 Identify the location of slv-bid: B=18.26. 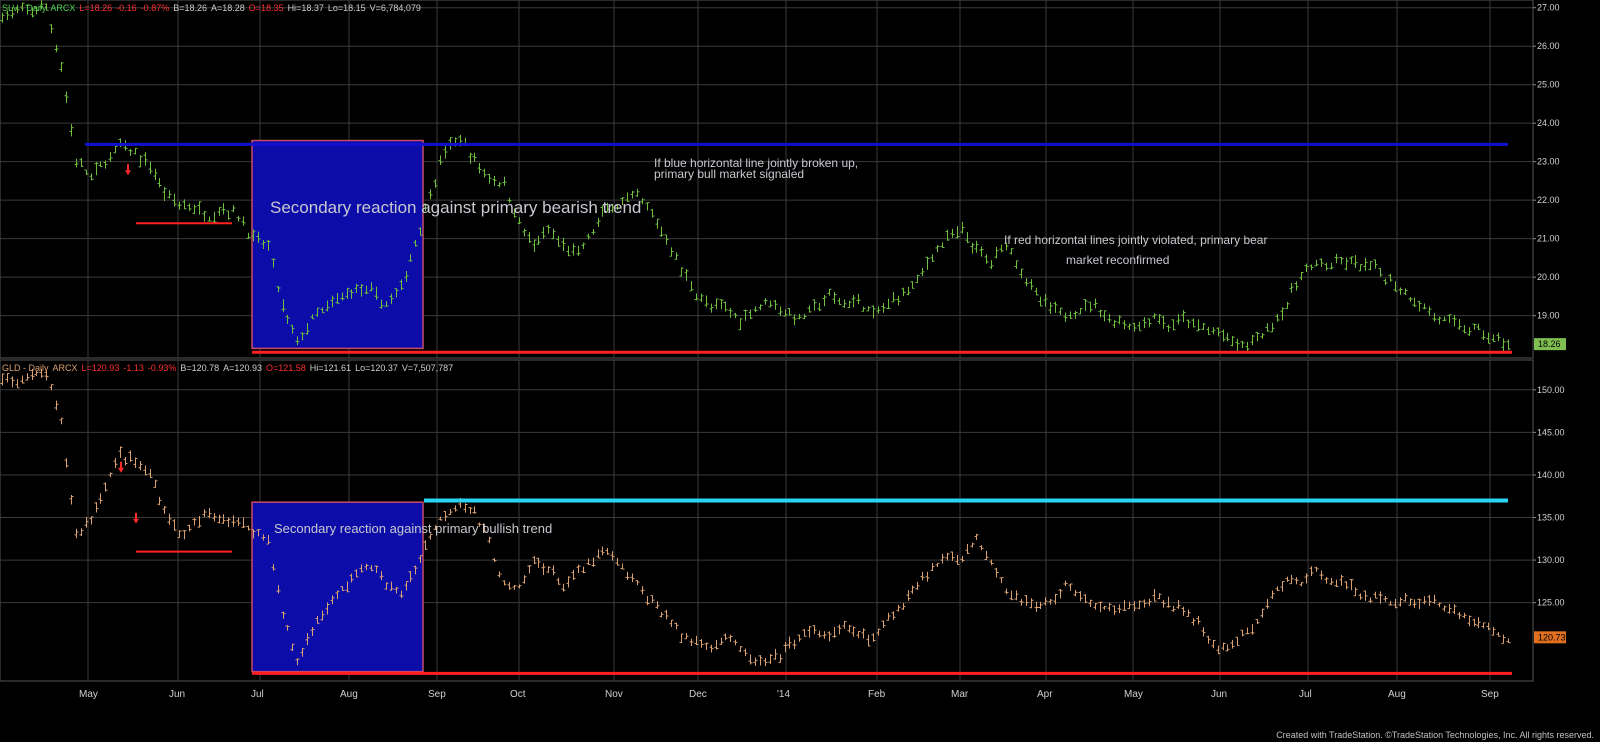
(190, 8).